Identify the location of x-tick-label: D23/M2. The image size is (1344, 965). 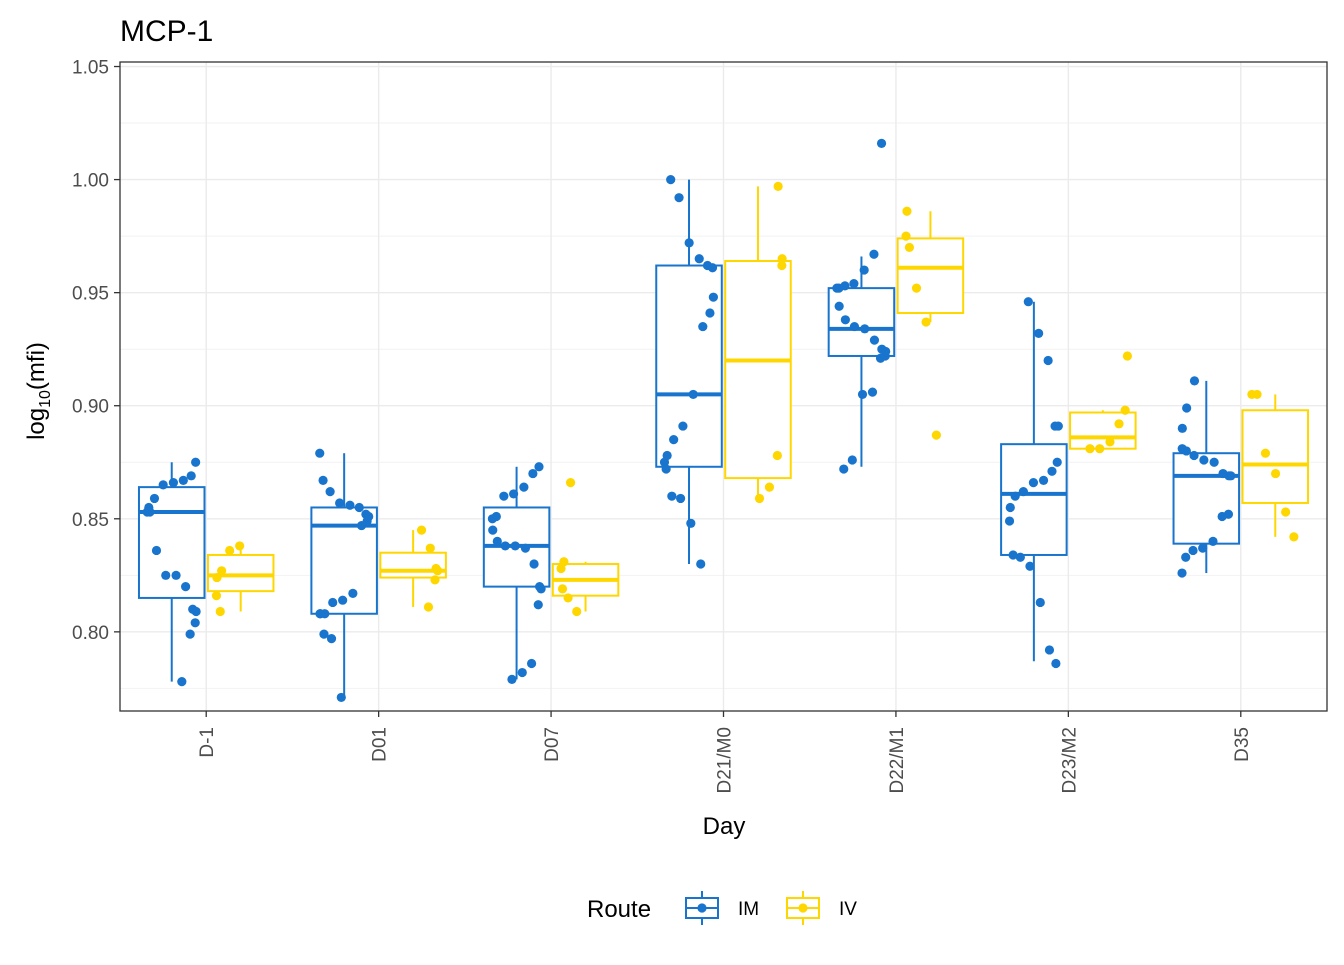
(1069, 760).